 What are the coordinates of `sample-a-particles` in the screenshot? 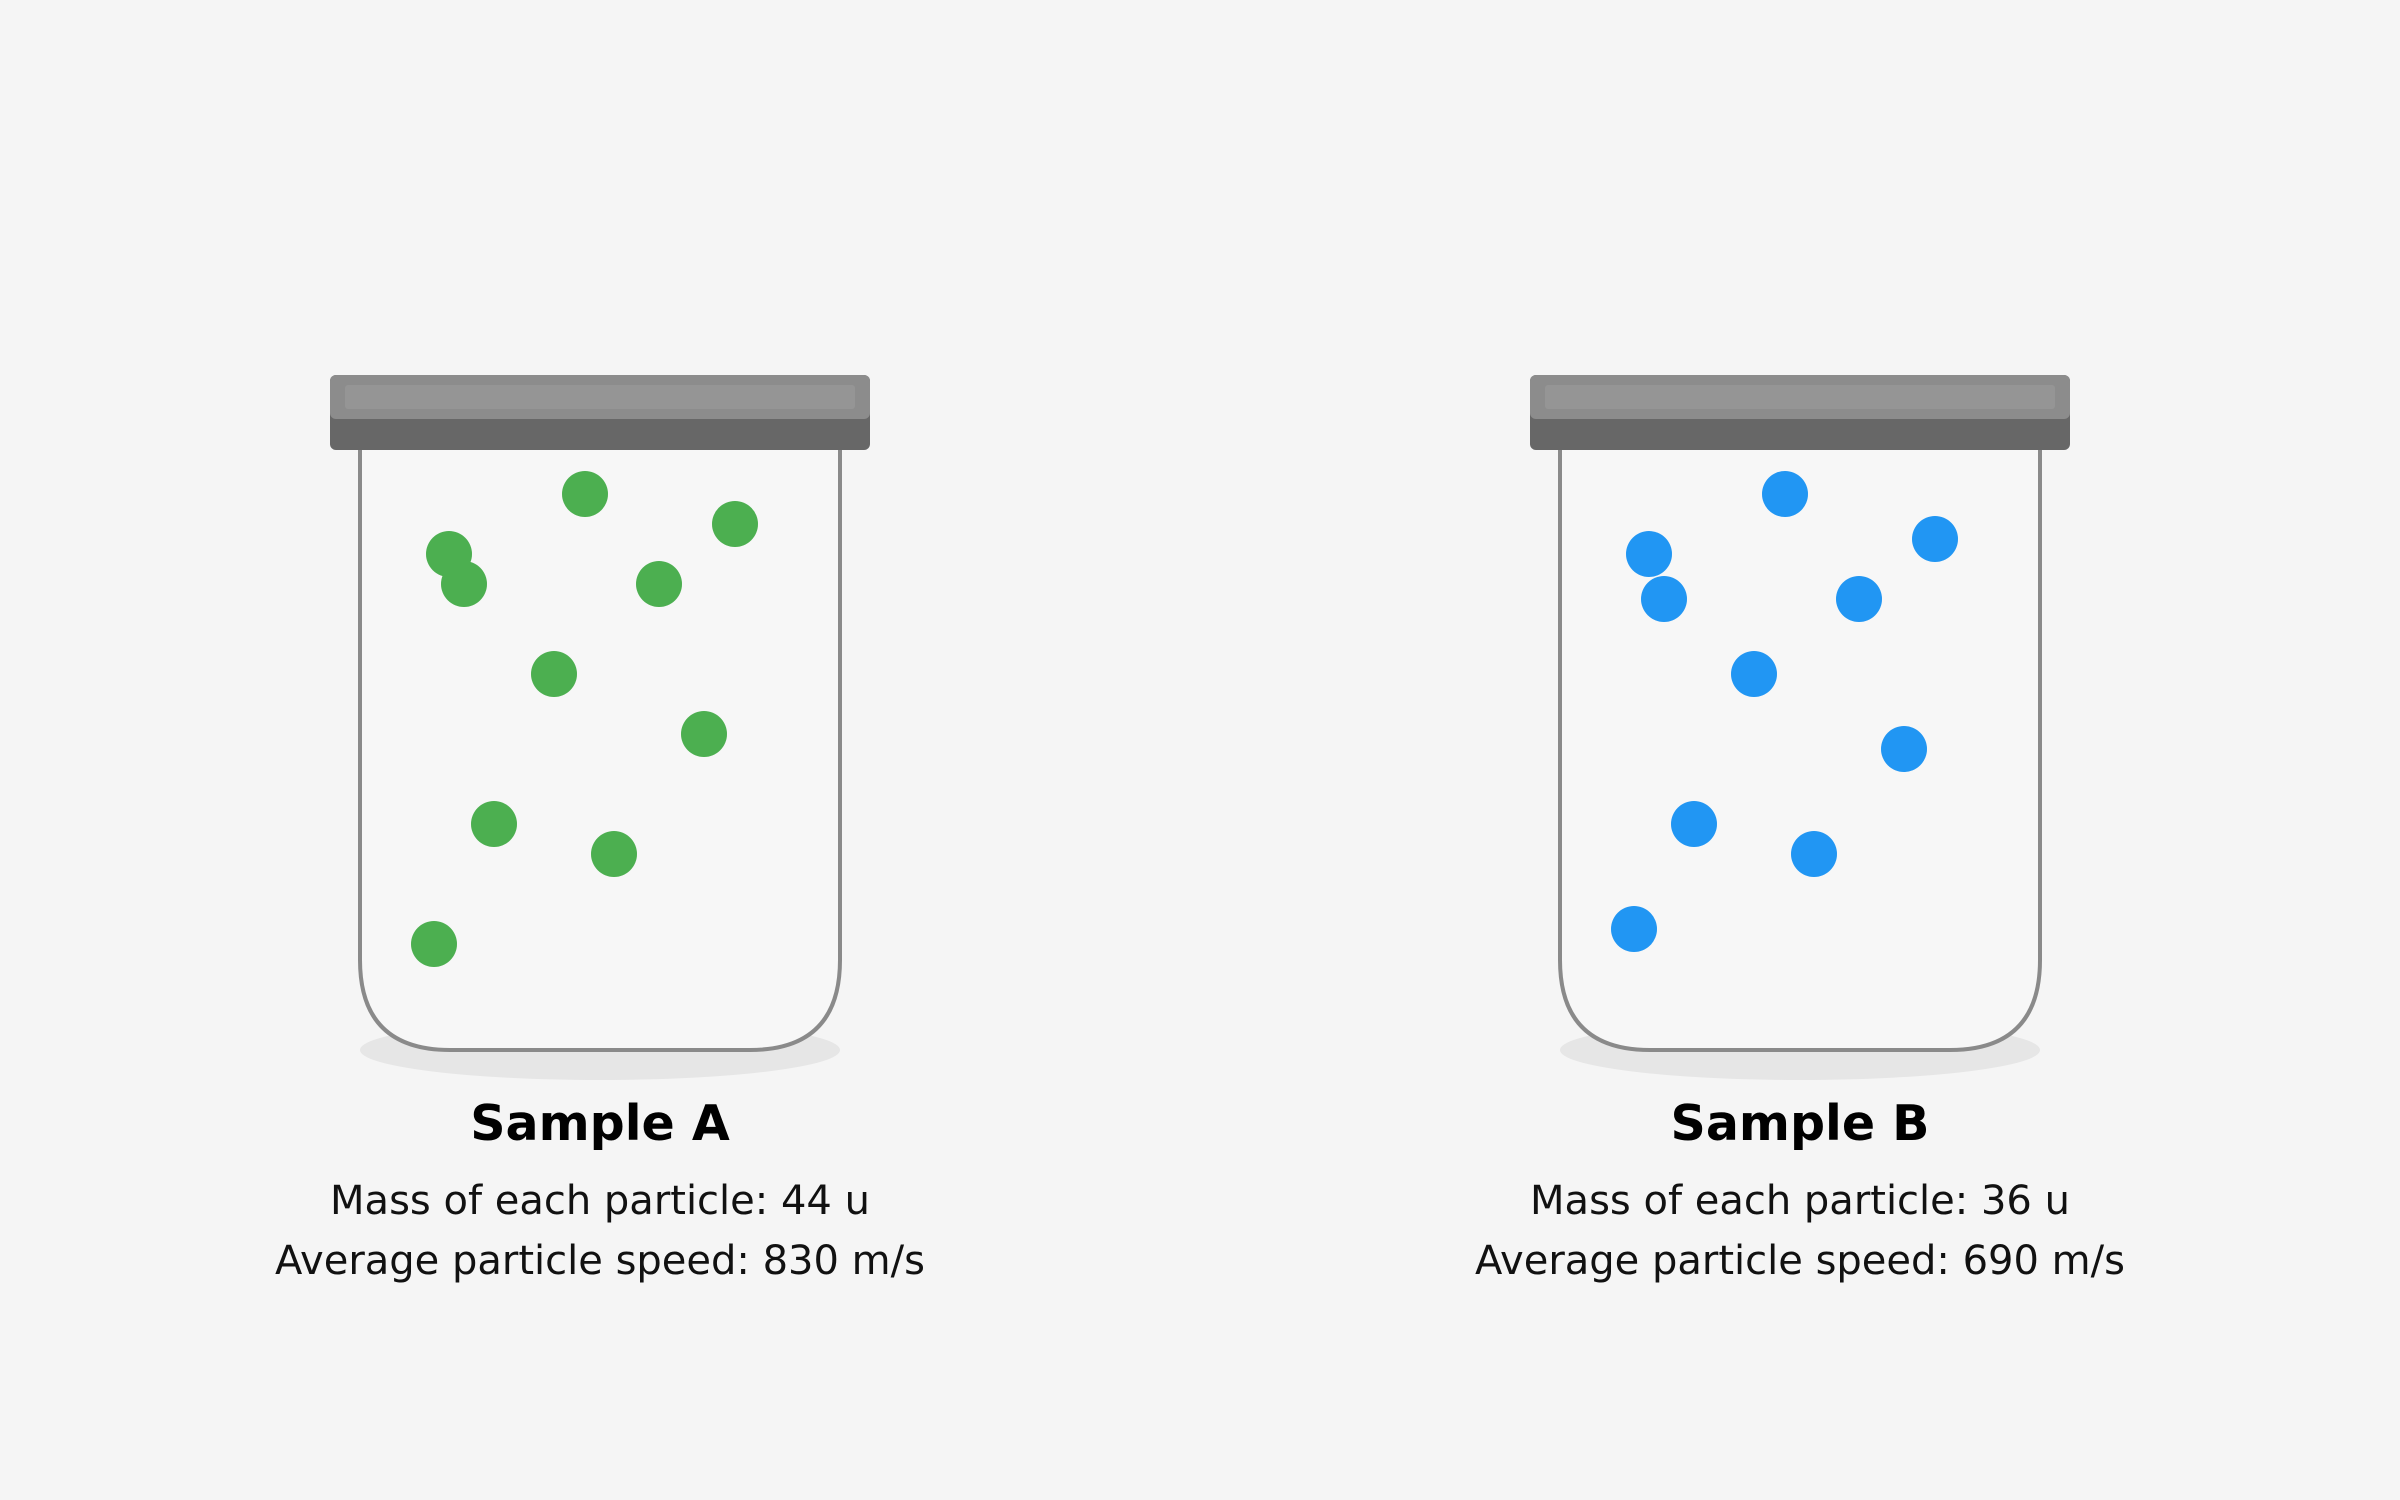 It's located at (584, 719).